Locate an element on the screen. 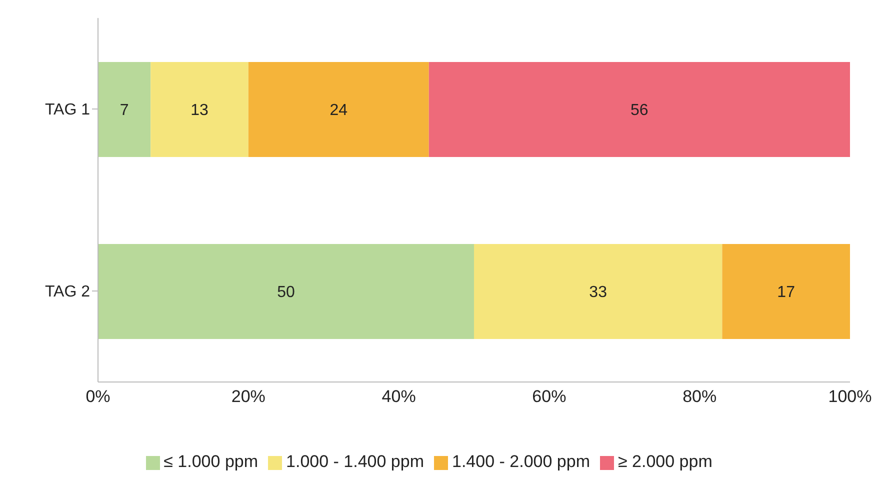 The image size is (888, 500). data-label: 13 is located at coordinates (199, 111).